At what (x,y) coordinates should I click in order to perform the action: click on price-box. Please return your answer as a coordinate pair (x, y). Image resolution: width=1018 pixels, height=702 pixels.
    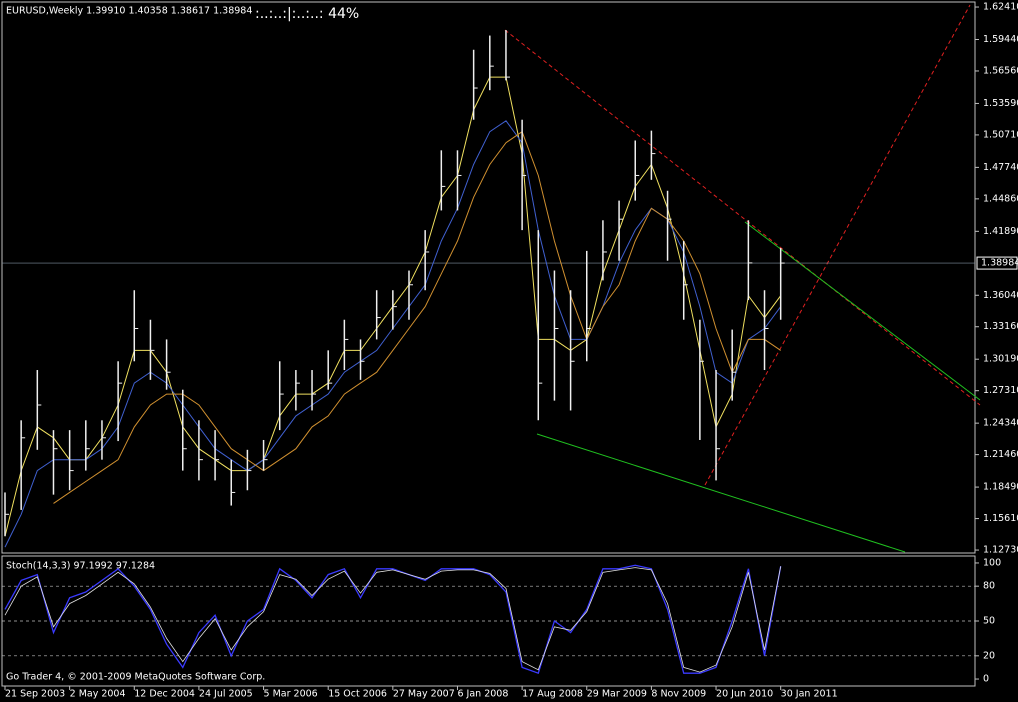
    Looking at the image, I should click on (997, 263).